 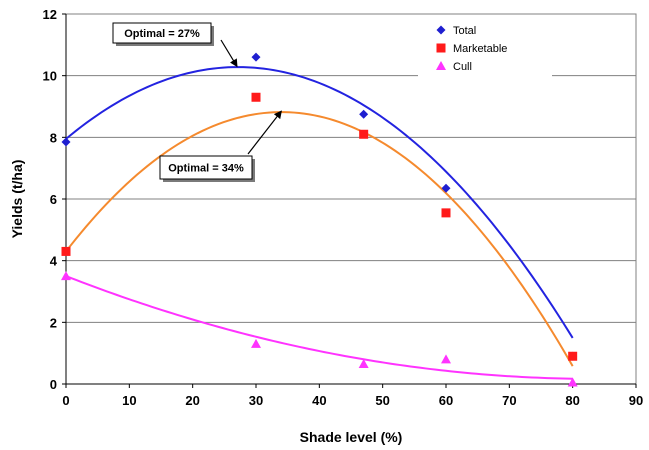 I want to click on x-tick-label: 0, so click(x=65, y=400).